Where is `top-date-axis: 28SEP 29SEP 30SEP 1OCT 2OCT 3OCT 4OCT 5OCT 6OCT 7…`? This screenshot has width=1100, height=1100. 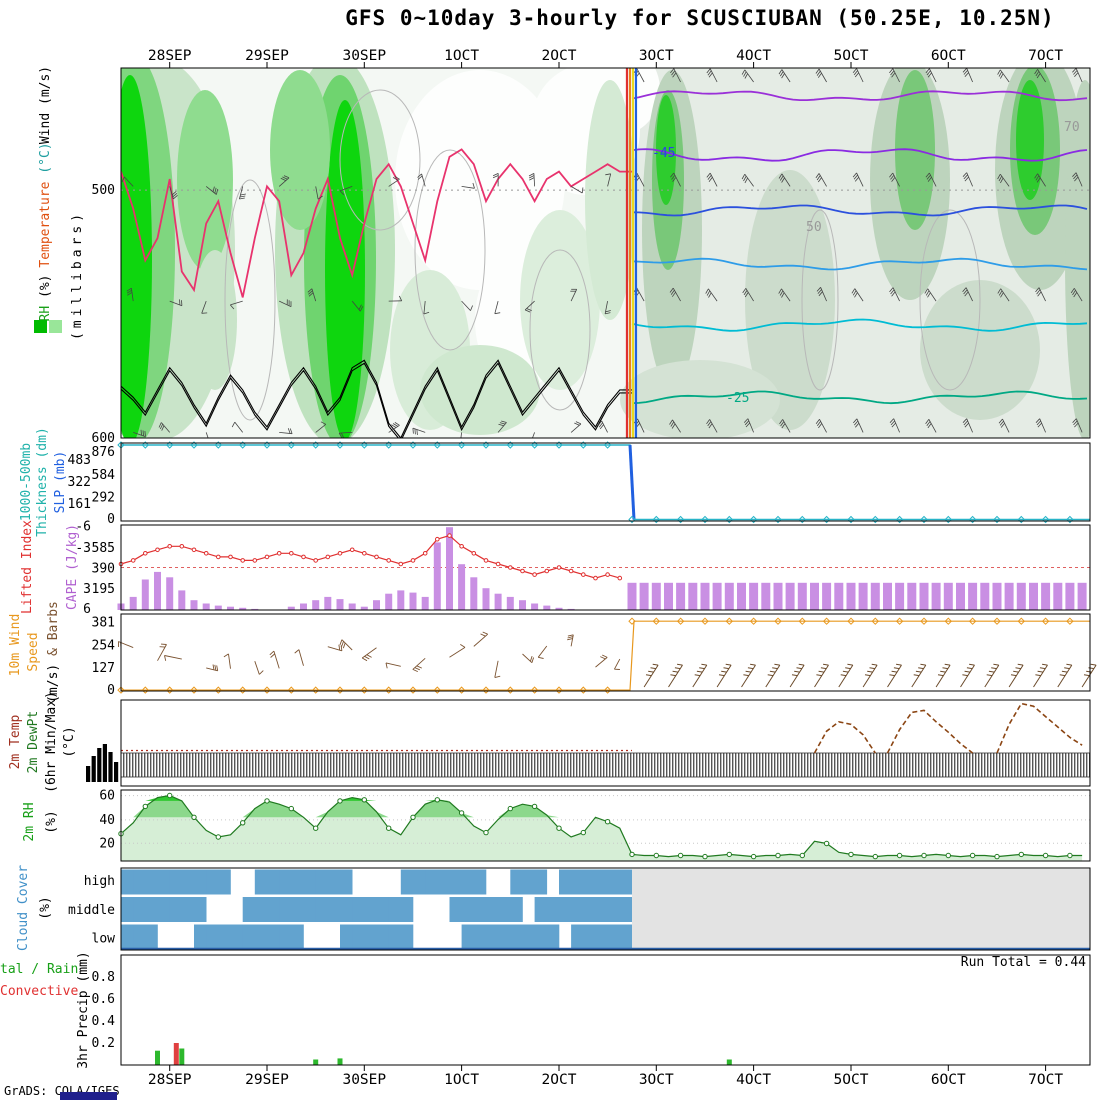
top-date-axis: 28SEP 29SEP 30SEP 1OCT 2OCT 3OCT 4OCT 5OCT 6OCT 7… is located at coordinates (605, 58).